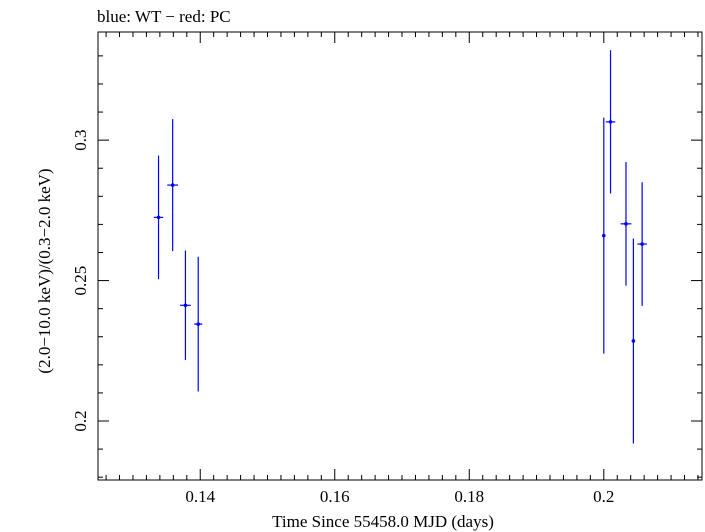 The image size is (705, 532). I want to click on x-axis-label: Time Since 55458.0 MJD (days), so click(383, 521).